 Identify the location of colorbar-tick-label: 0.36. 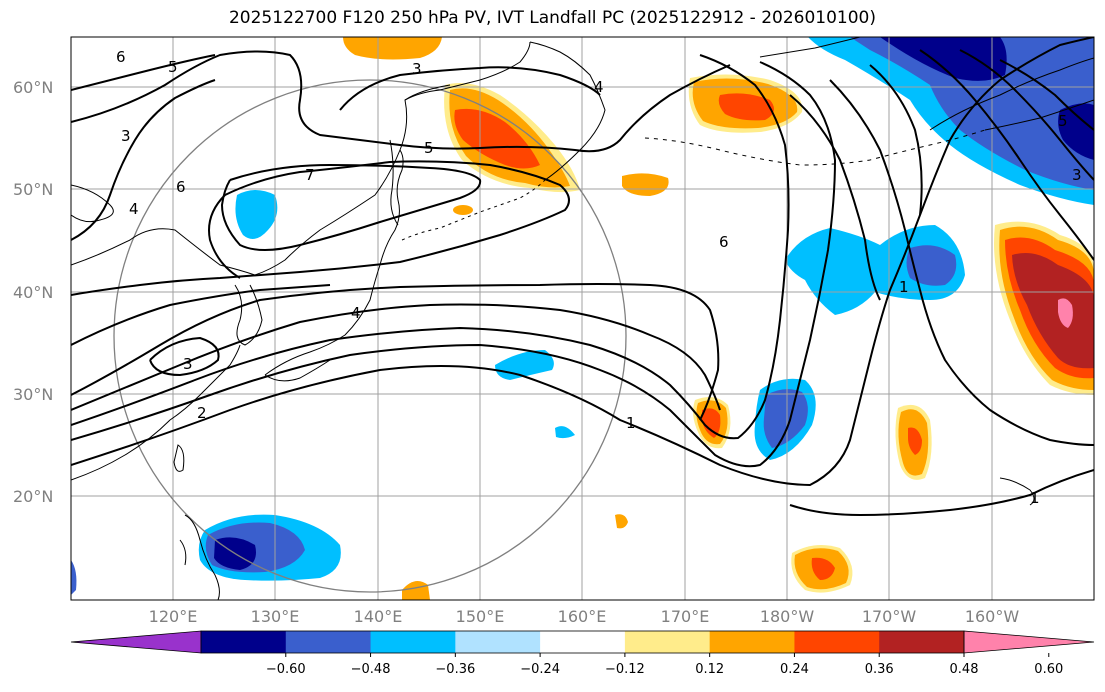
(879, 669).